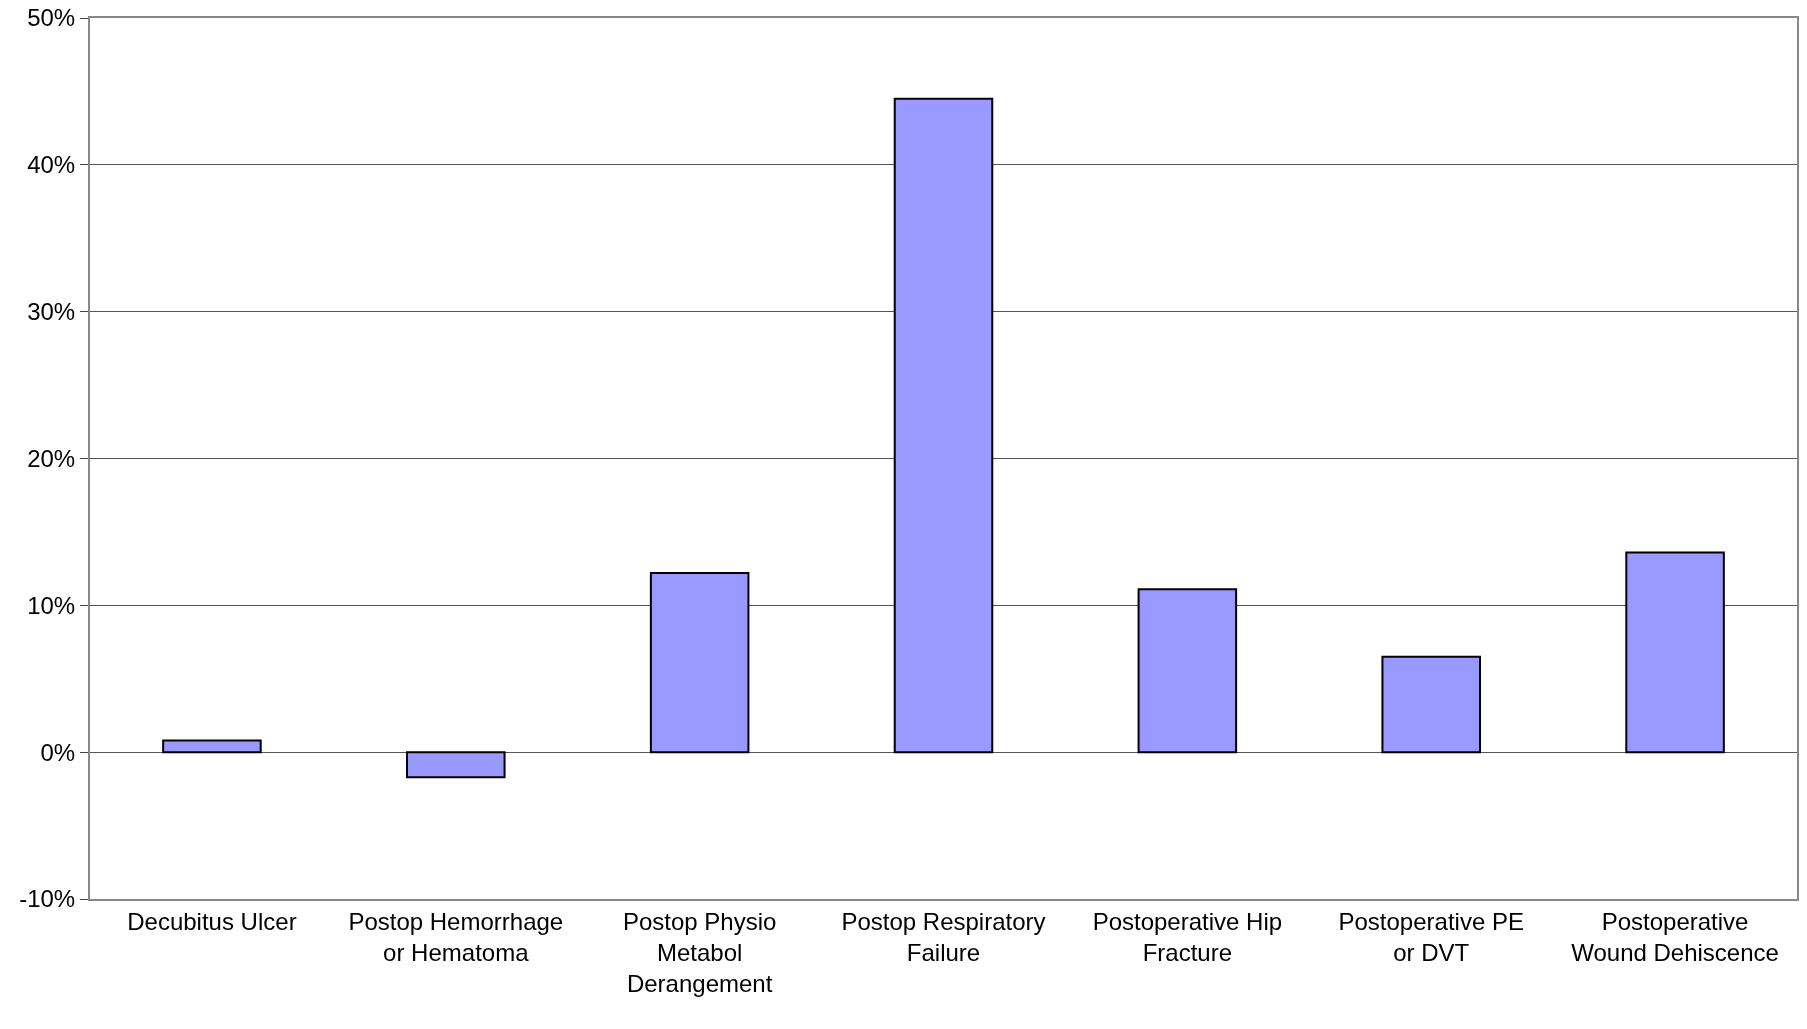 This screenshot has width=1807, height=1029. I want to click on x-tick-label: Postop Hemorrhage or Hematoma, so click(456, 936).